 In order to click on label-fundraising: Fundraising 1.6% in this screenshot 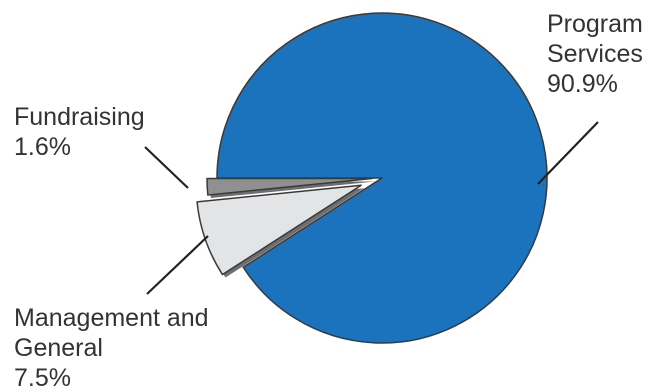, I will do `click(79, 132)`.